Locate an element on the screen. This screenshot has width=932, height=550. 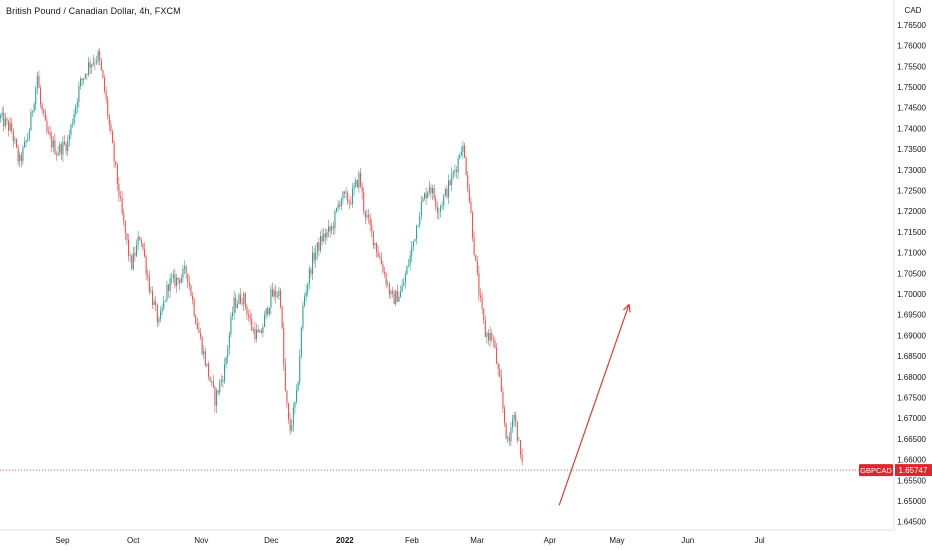
time-tick-label: Nov is located at coordinates (201, 540).